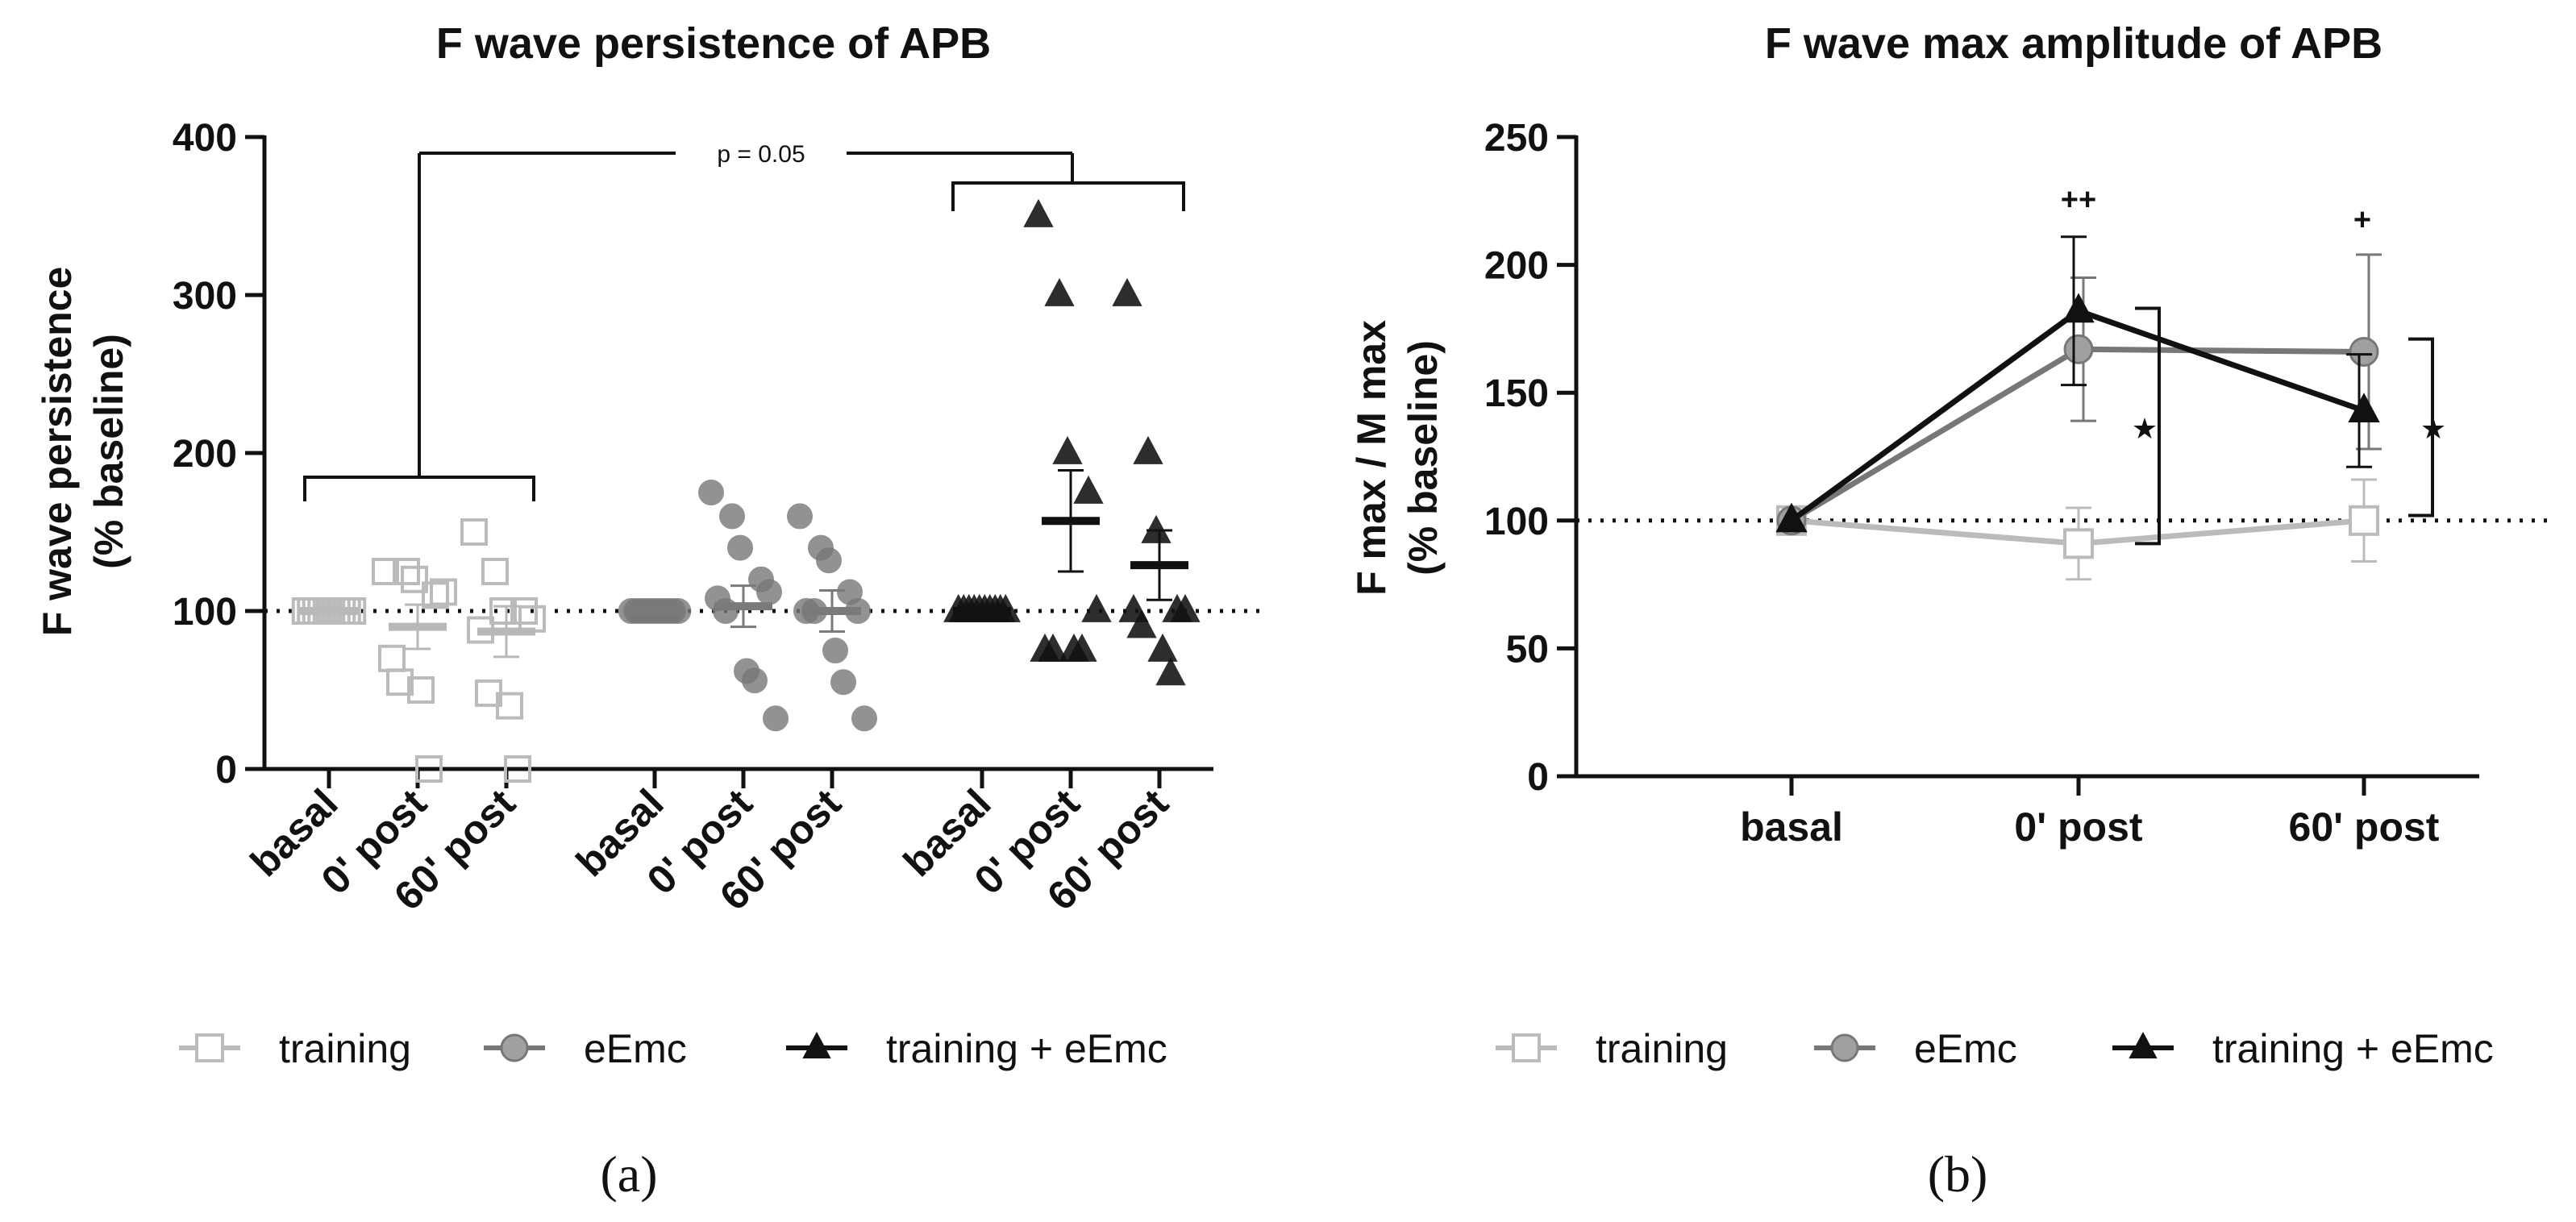 The height and width of the screenshot is (1222, 2576). What do you see at coordinates (744, 321) in the screenshot?
I see `chart-a-significance-brackets: p = 0.05` at bounding box center [744, 321].